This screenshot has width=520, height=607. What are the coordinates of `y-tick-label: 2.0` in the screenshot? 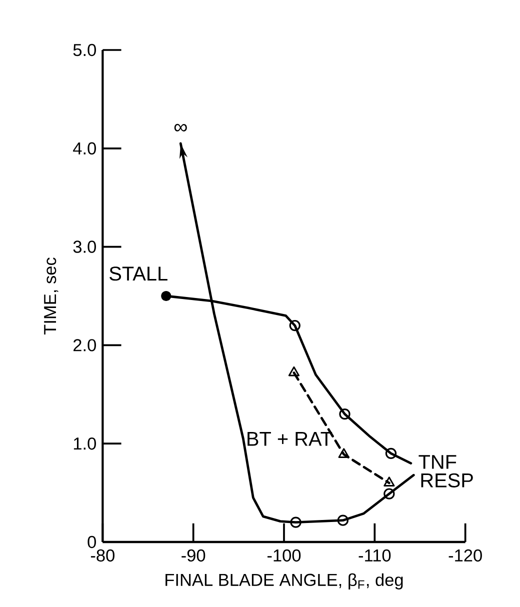 It's located at (85, 345).